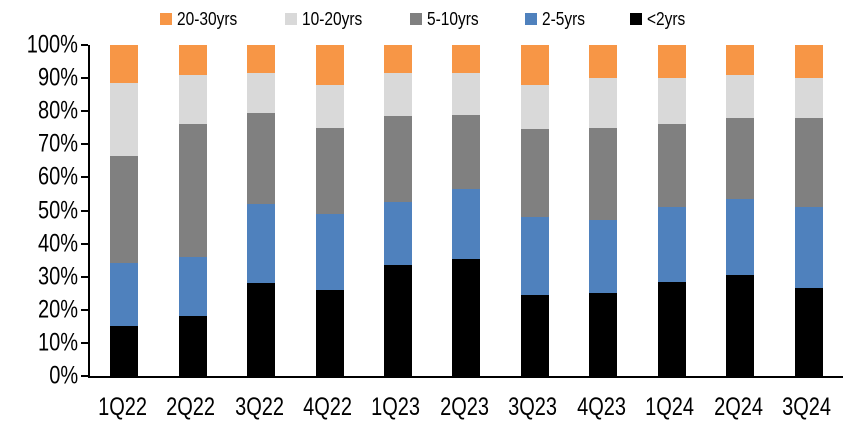 The width and height of the screenshot is (852, 431). I want to click on x-label-slot: 3Q22, so click(259, 407).